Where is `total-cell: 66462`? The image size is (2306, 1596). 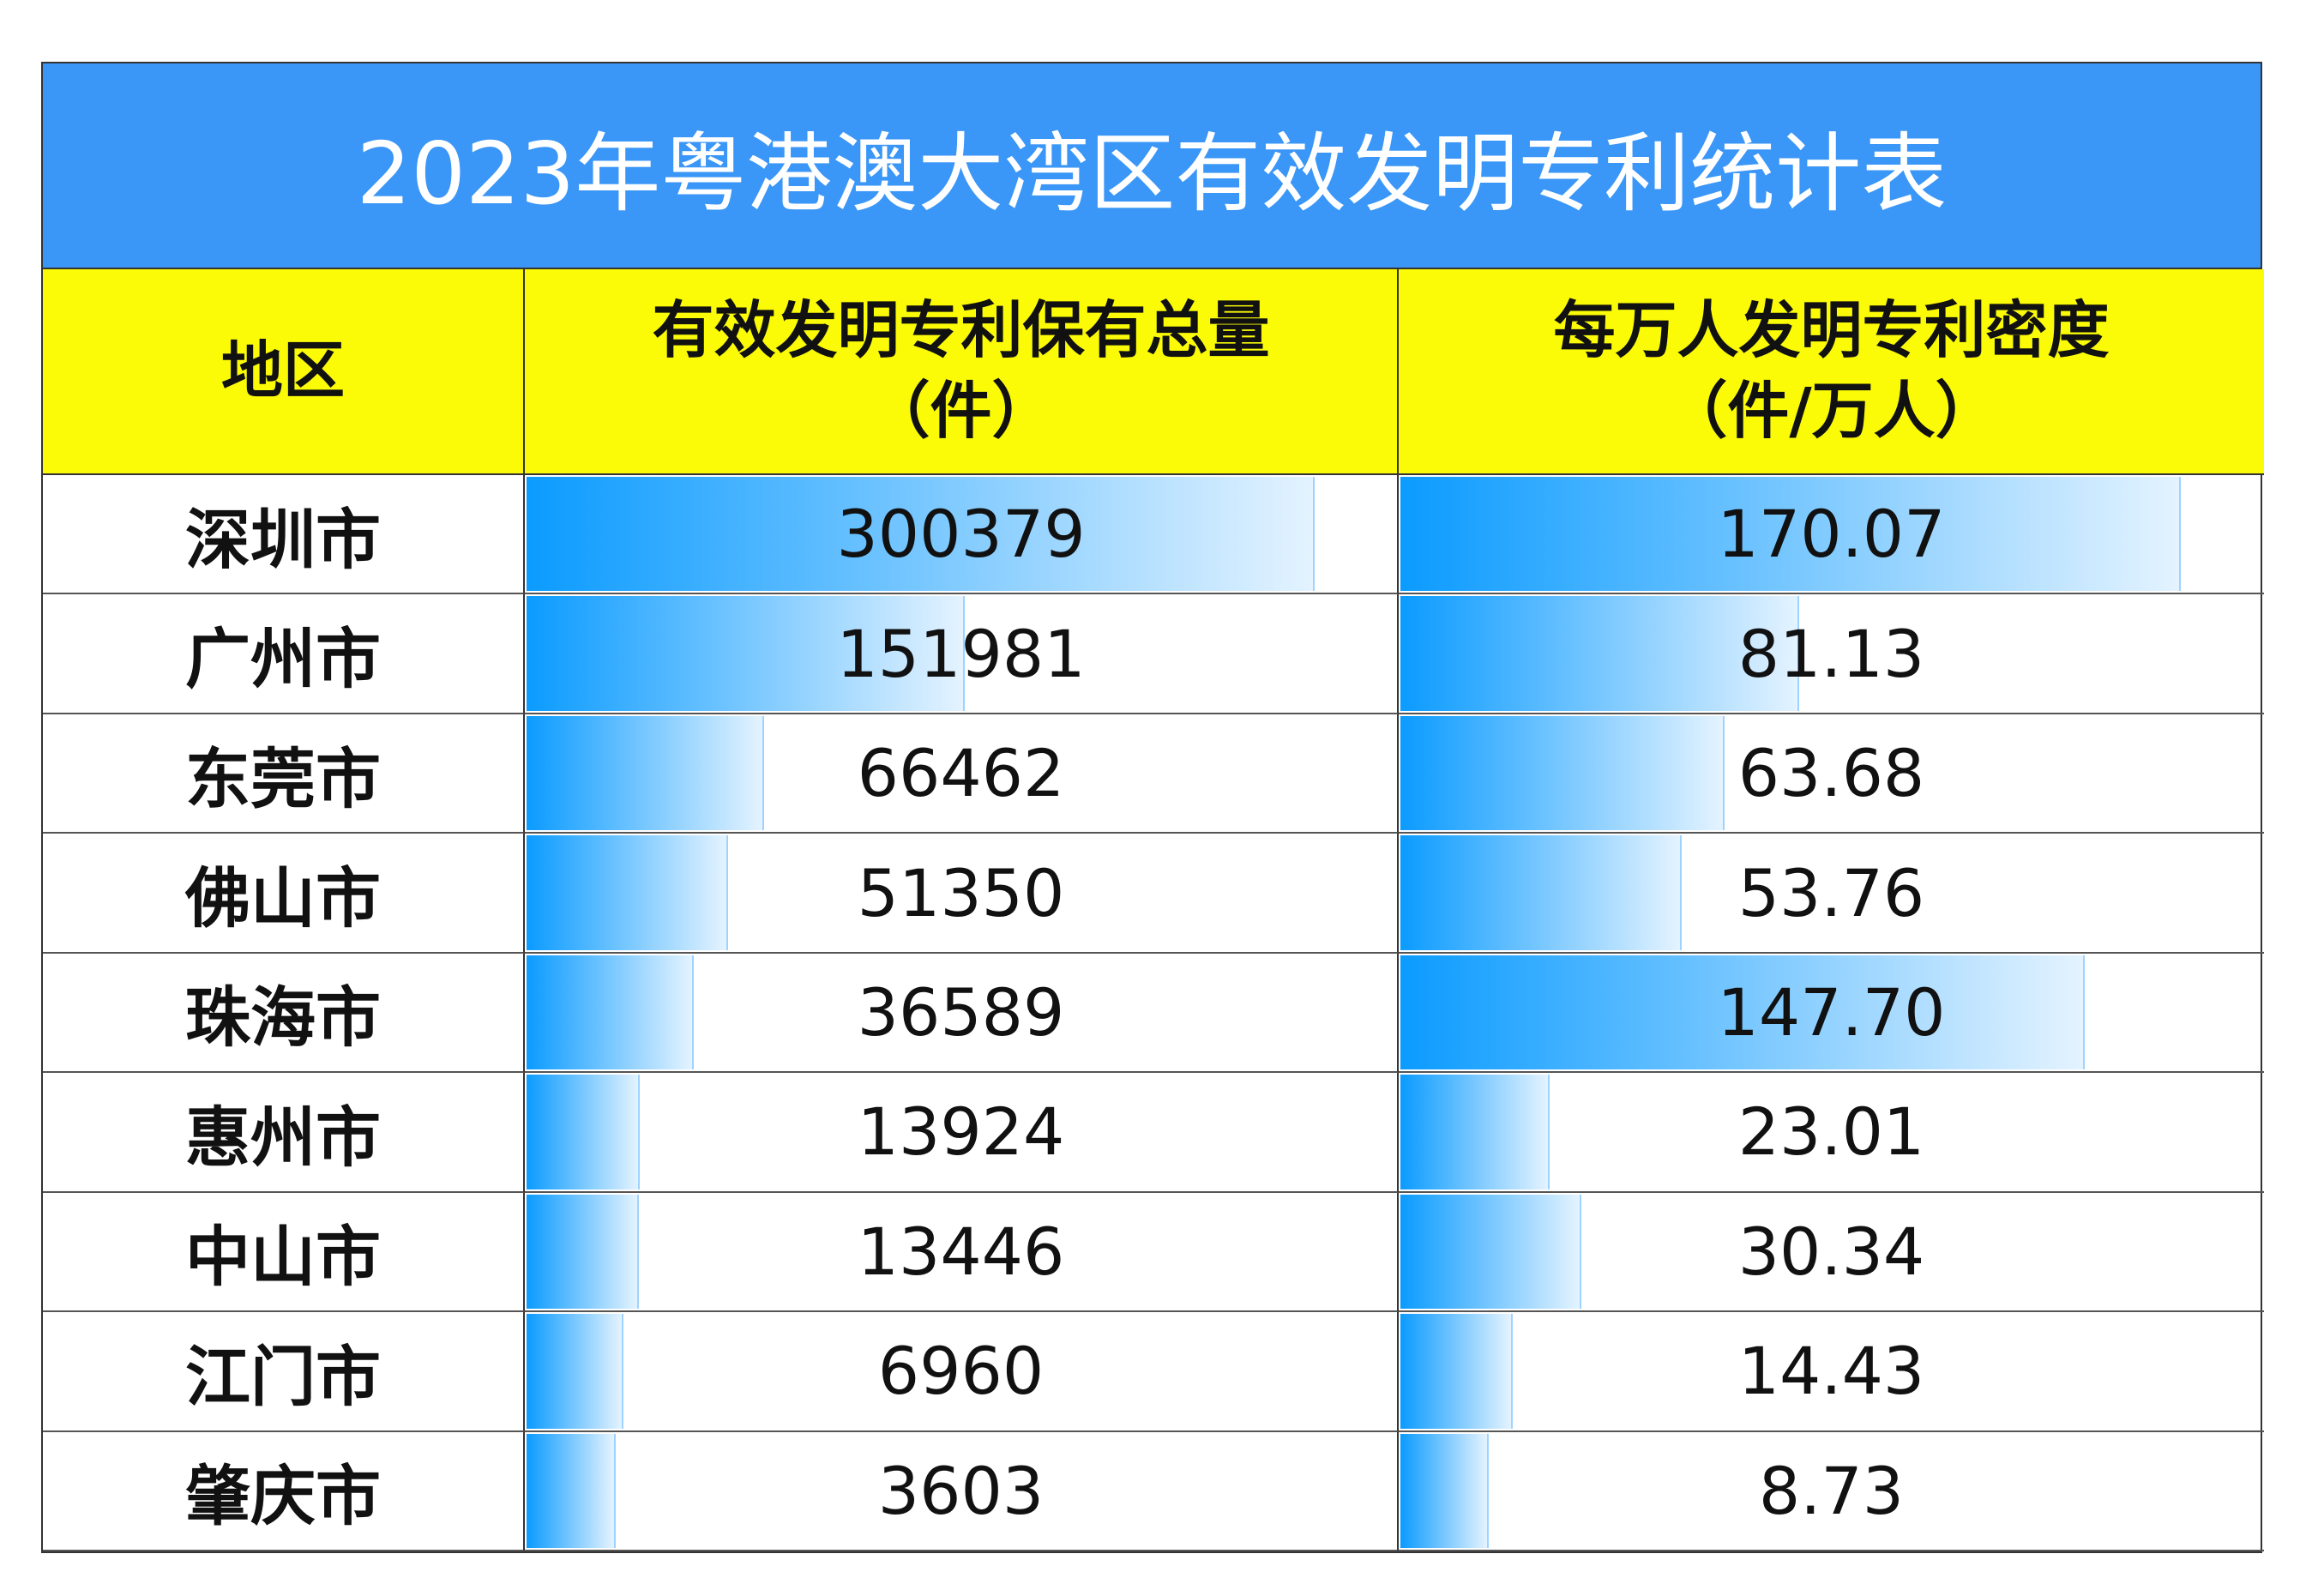
total-cell: 66462 is located at coordinates (962, 774).